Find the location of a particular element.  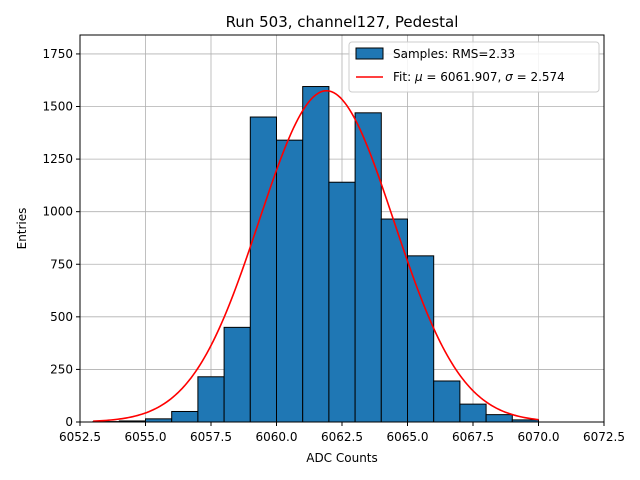

x-axis-label: ADC Counts is located at coordinates (342, 458).